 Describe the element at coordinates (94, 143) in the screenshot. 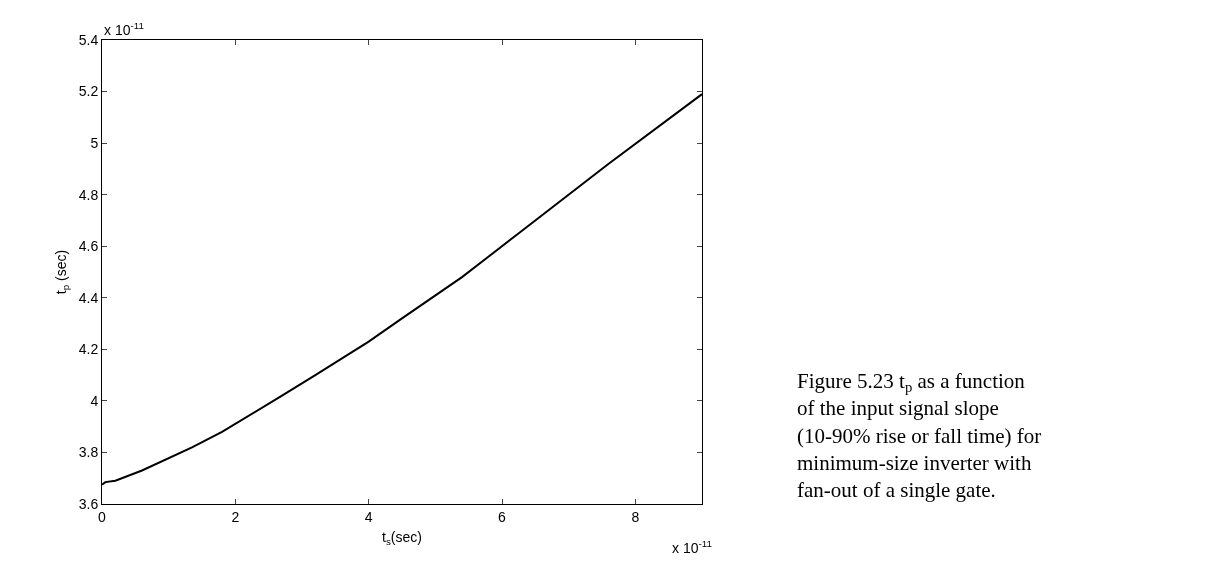

I see `y-tick-label: 5` at that location.